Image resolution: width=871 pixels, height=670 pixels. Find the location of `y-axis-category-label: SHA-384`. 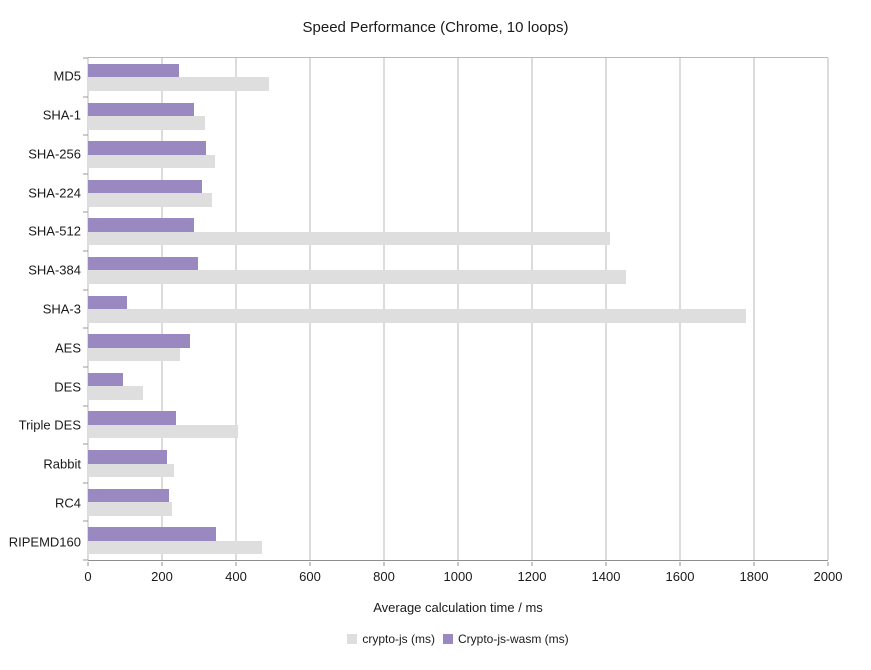

y-axis-category-label: SHA-384 is located at coordinates (54, 270).